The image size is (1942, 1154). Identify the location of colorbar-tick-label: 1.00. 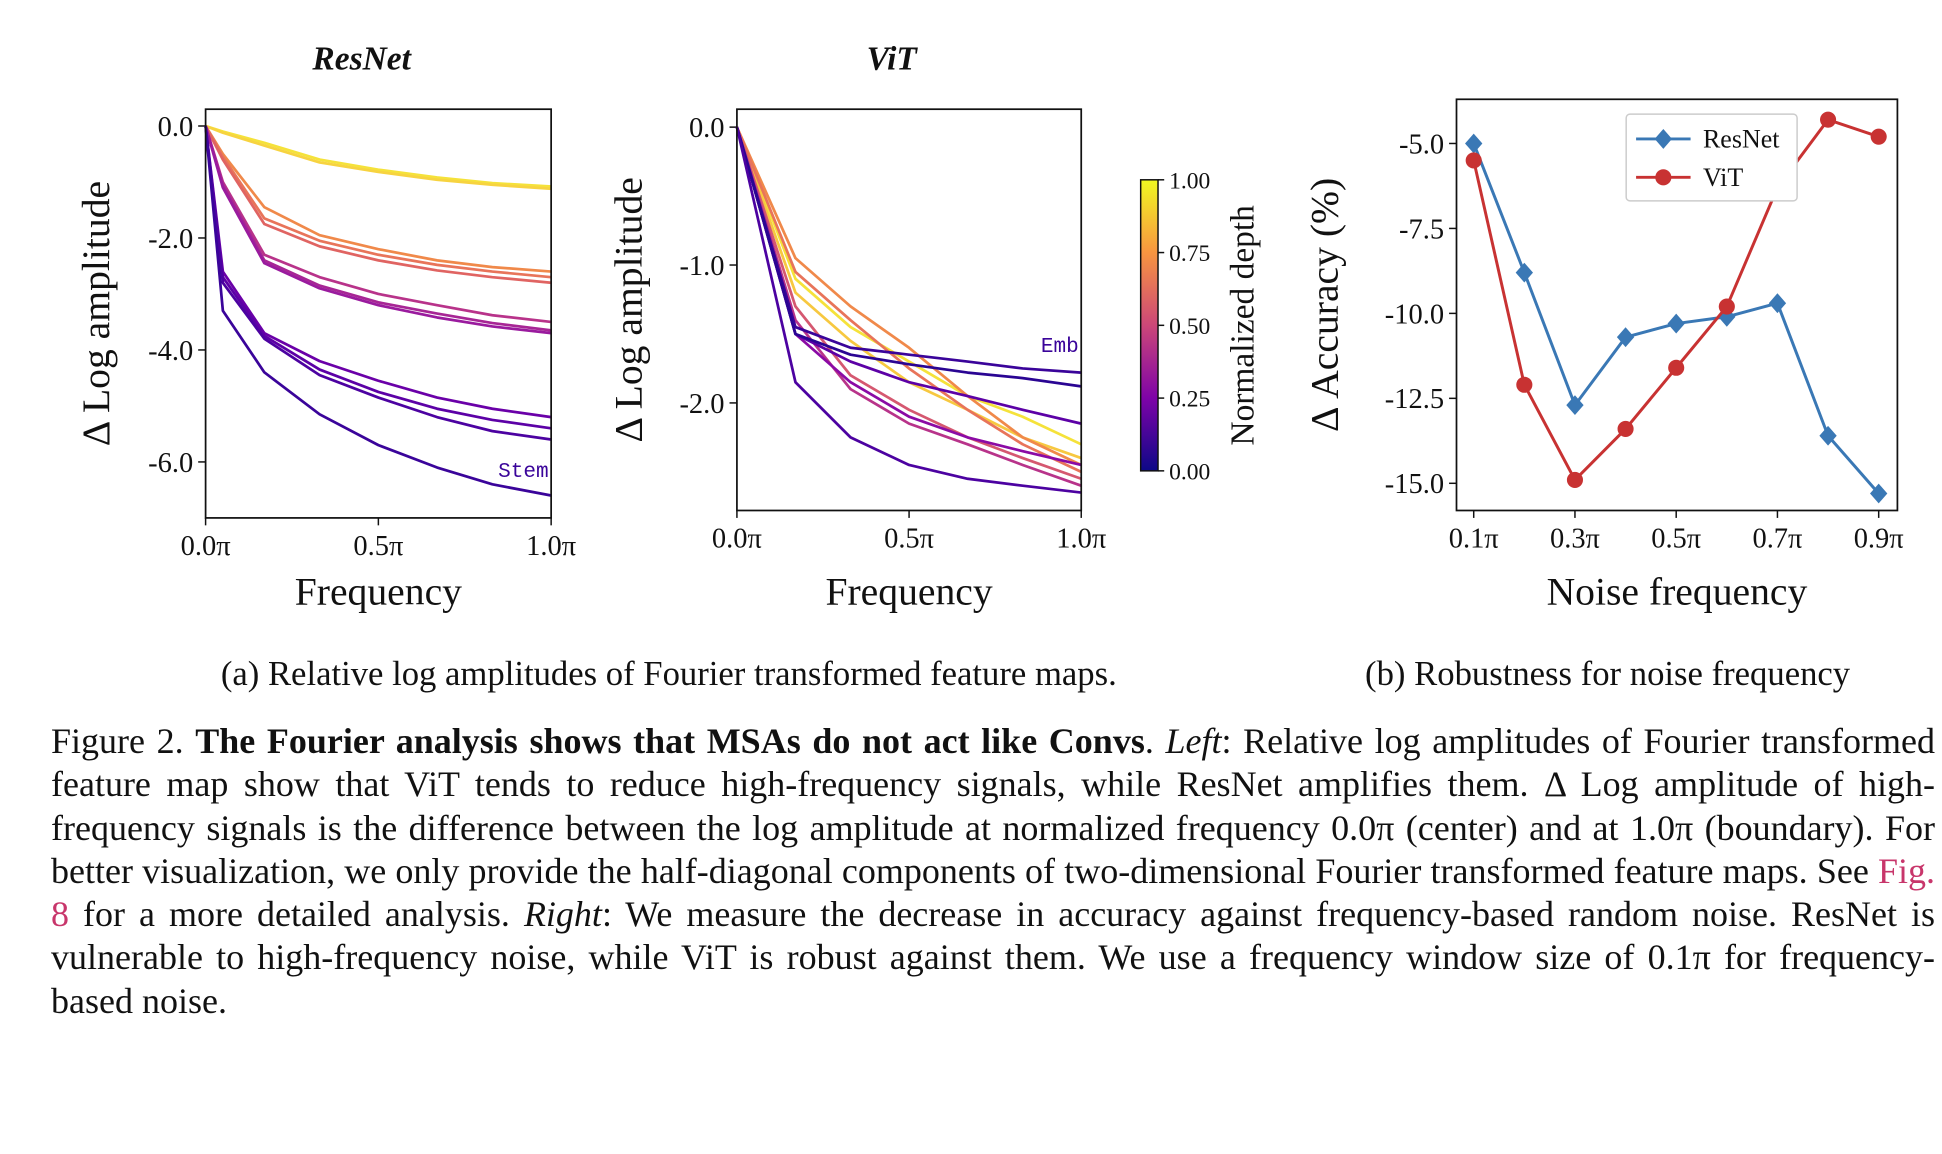
(1189, 181).